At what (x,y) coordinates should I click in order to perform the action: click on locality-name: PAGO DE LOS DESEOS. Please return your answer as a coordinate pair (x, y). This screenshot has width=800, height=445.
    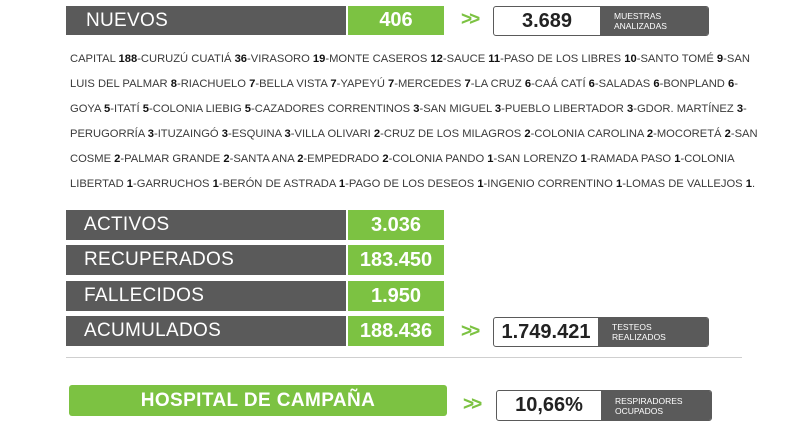
    Looking at the image, I should click on (411, 184).